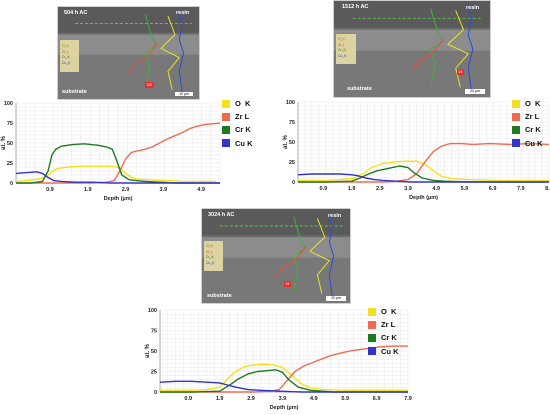 The image size is (550, 415). What do you see at coordinates (213, 256) in the screenshot?
I see `sem-legend-c: O_K Zr_L Cr_K Cu_K` at bounding box center [213, 256].